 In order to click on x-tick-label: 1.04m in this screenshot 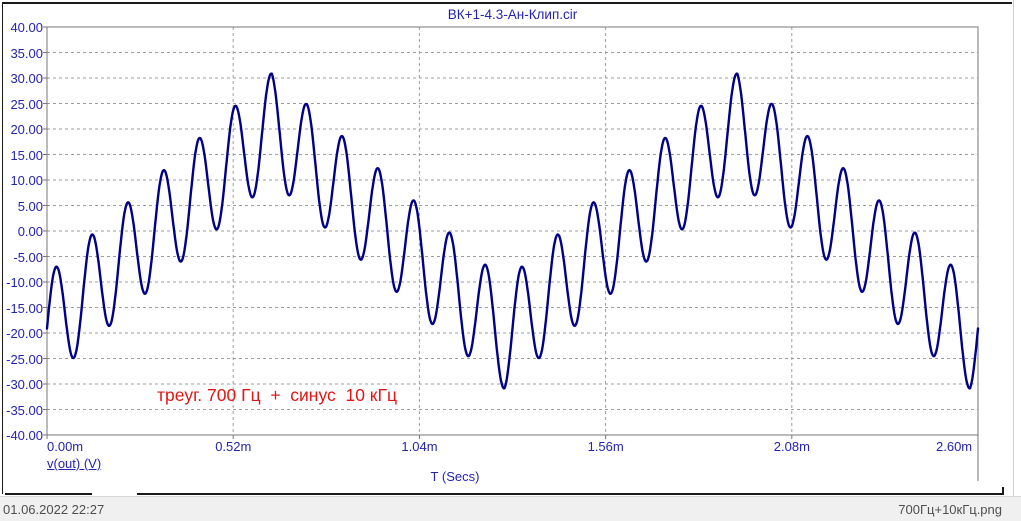, I will do `click(419, 446)`.